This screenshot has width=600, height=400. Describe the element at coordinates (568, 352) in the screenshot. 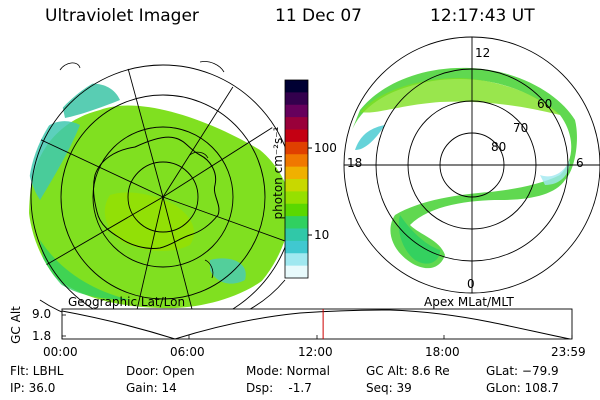

I see `altitude-x-tick-2359: 23:59` at that location.